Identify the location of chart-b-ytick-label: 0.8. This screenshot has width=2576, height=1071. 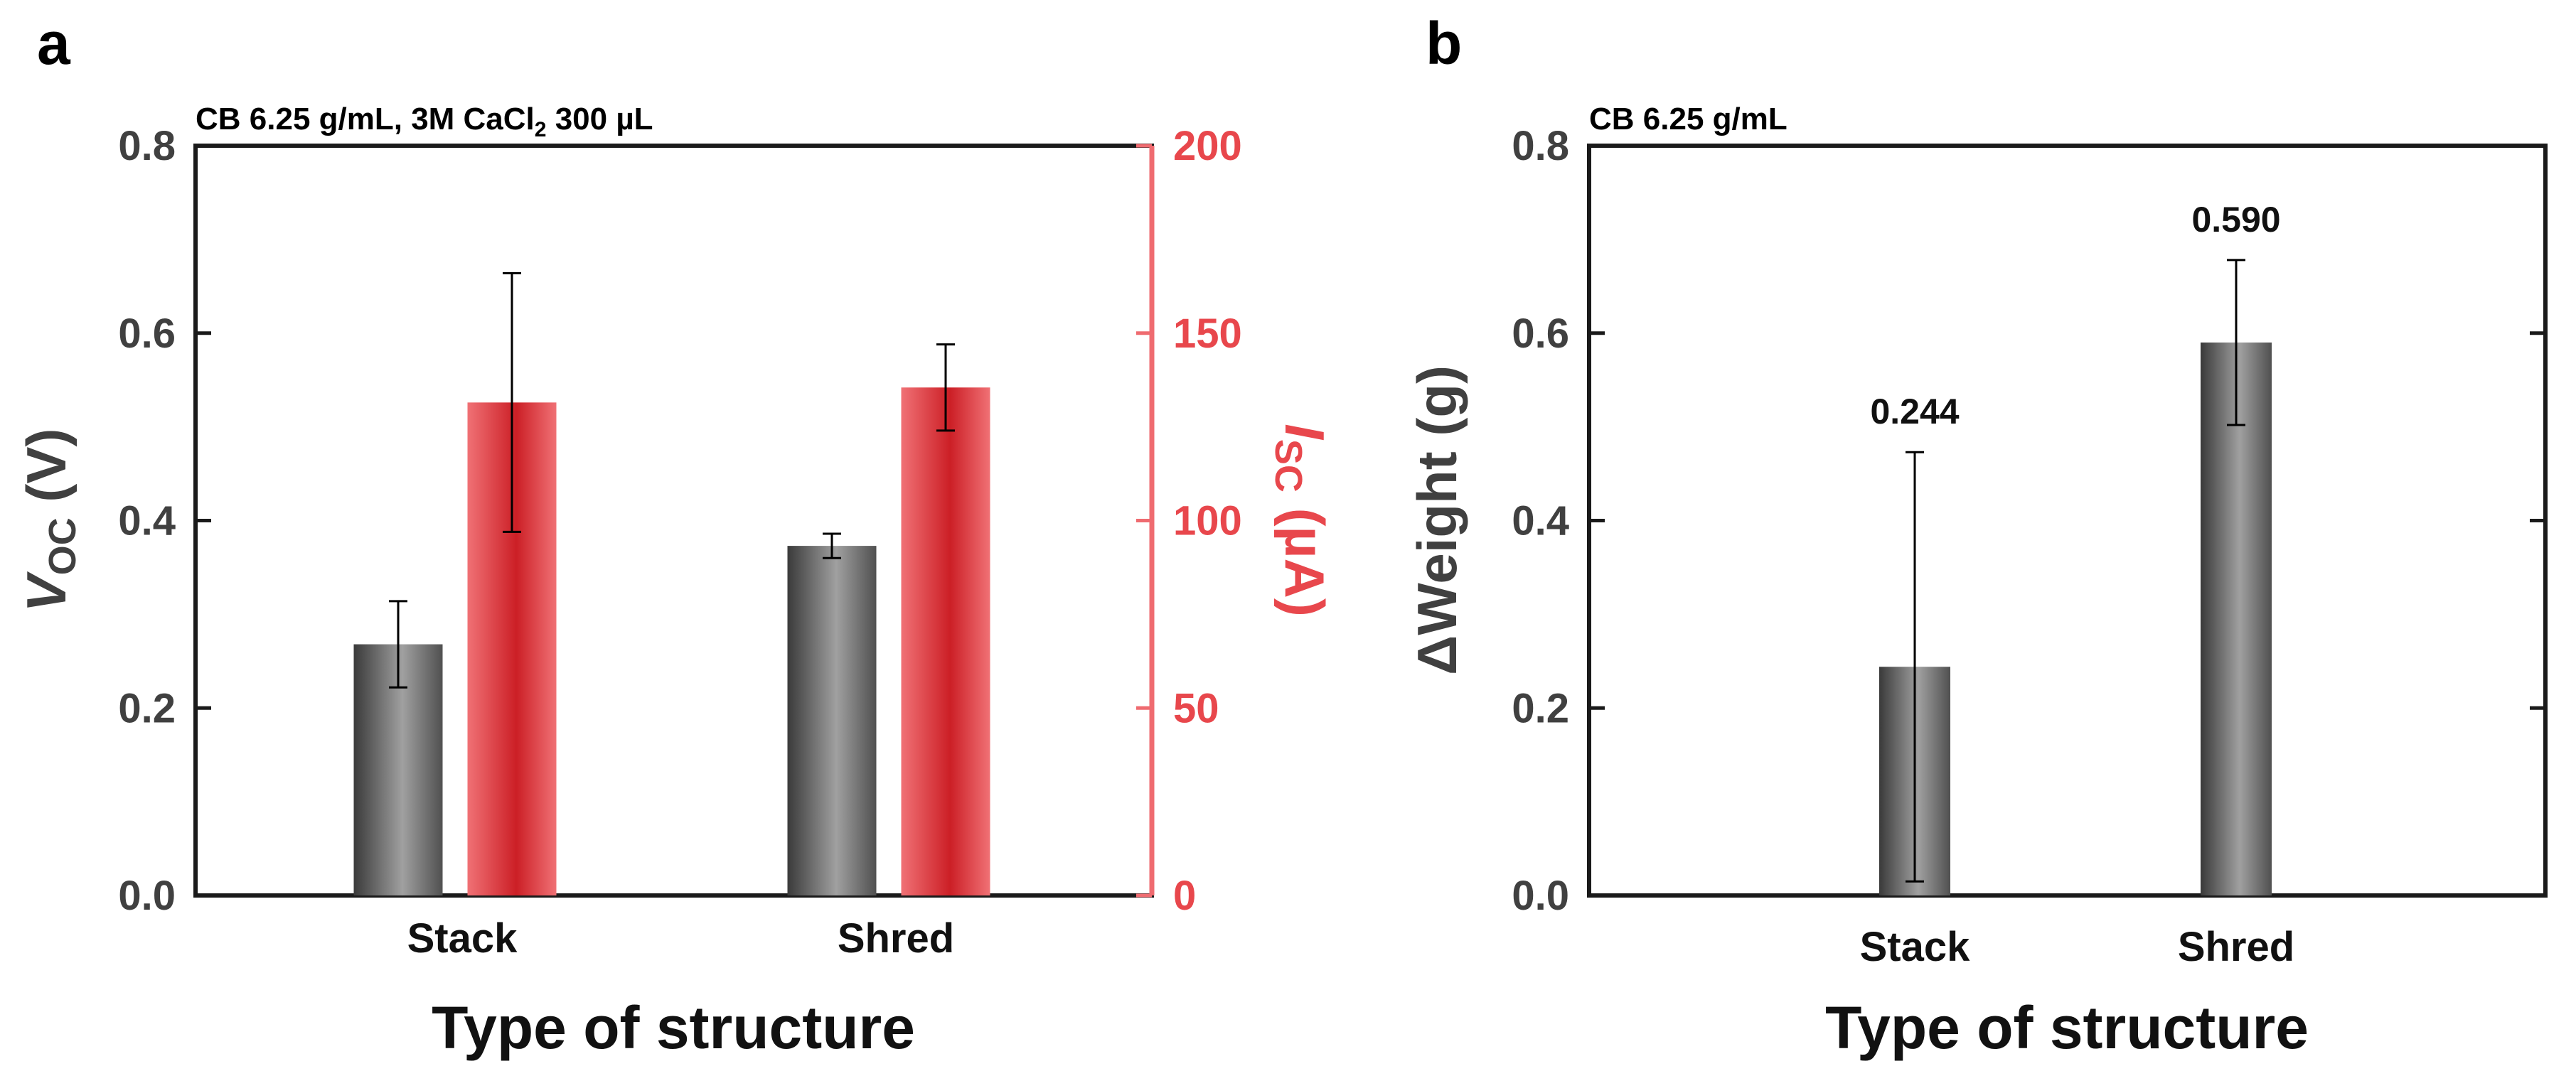
(1541, 146).